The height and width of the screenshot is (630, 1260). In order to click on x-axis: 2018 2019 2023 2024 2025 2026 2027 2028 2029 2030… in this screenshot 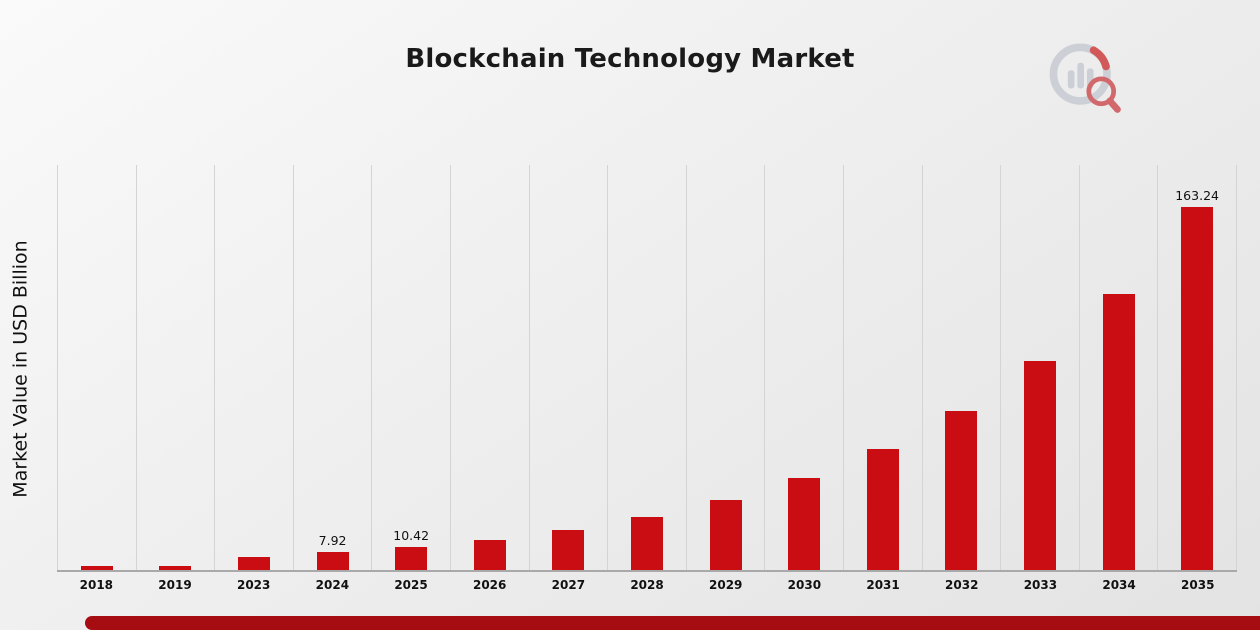, I will do `click(647, 585)`.